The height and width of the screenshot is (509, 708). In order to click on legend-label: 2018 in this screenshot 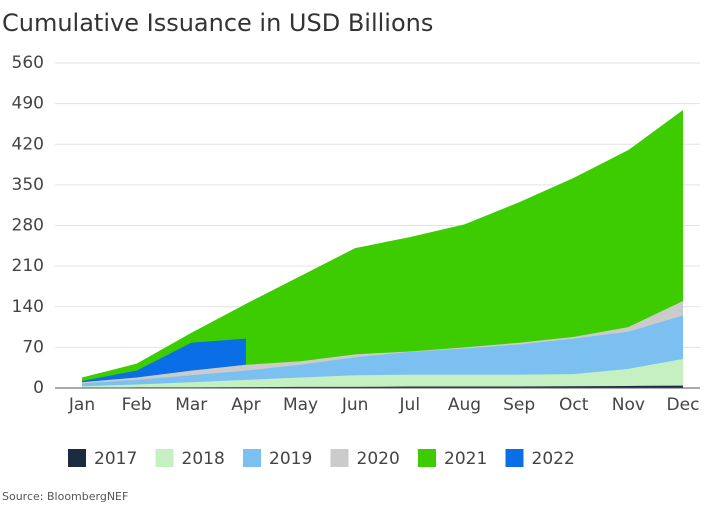, I will do `click(203, 459)`.